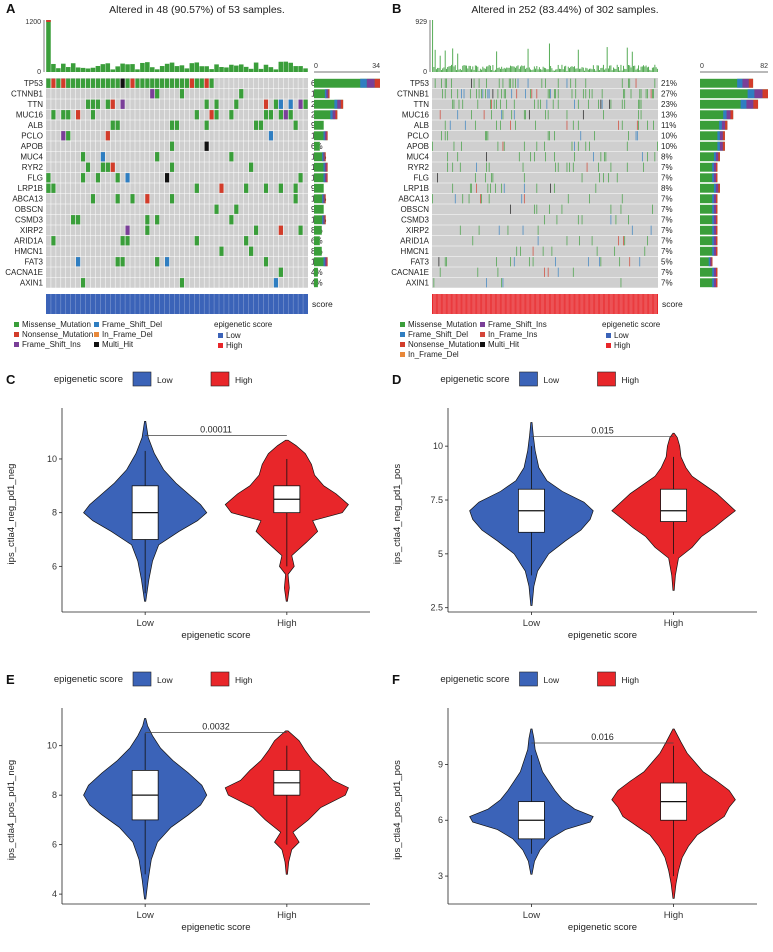  I want to click on y-axis-label: ips_ctla4_pos_pd1_neg, so click(11, 810).